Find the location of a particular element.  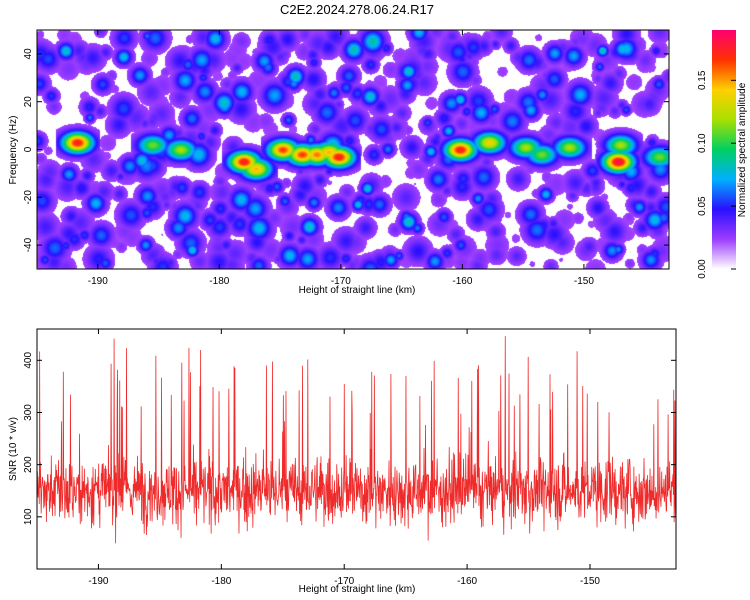

heatmap-x-axis-label: Height of straight line (km) is located at coordinates (357, 290).